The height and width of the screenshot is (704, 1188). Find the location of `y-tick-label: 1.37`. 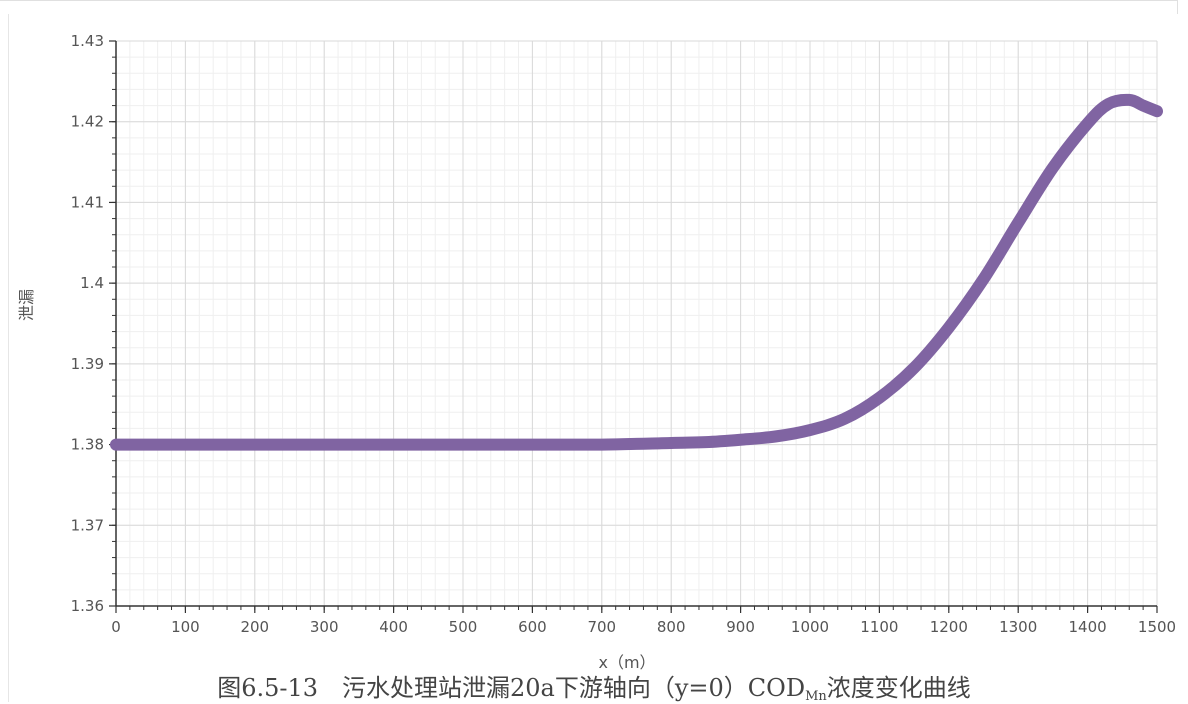

y-tick-label: 1.37 is located at coordinates (87, 525).